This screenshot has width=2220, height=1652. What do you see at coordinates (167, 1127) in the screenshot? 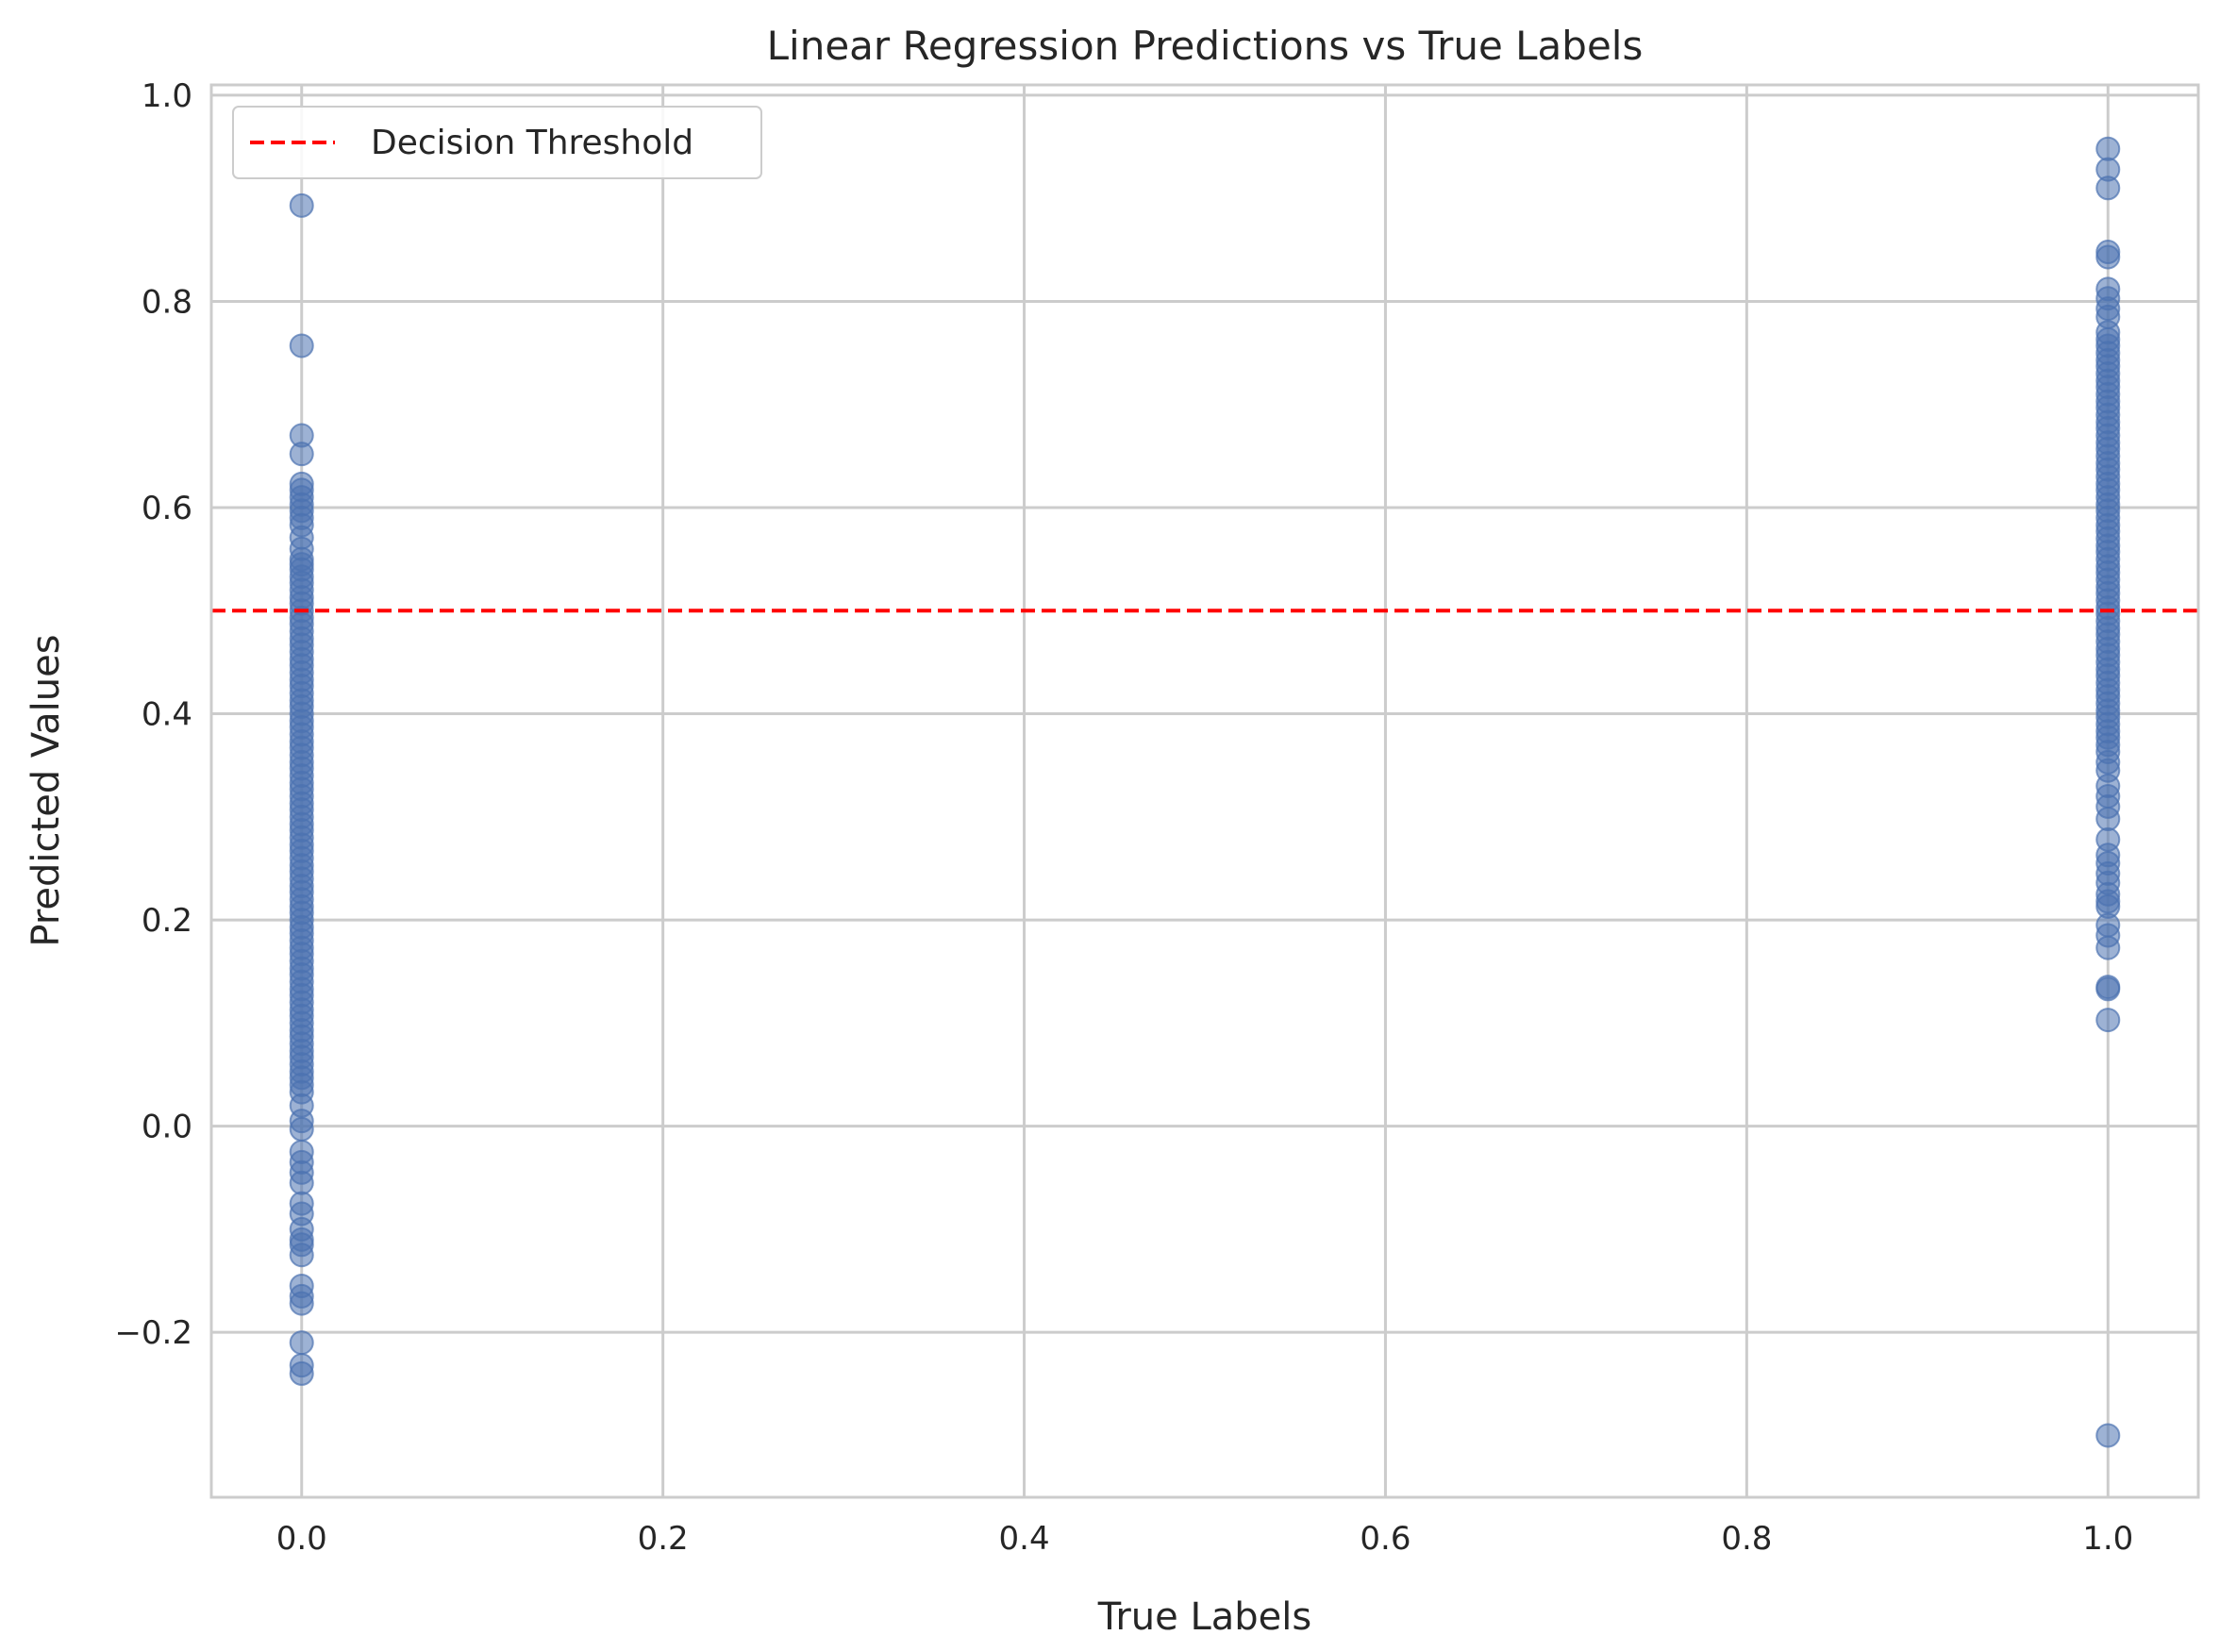
I see `y-tick-label: 0.0` at bounding box center [167, 1127].